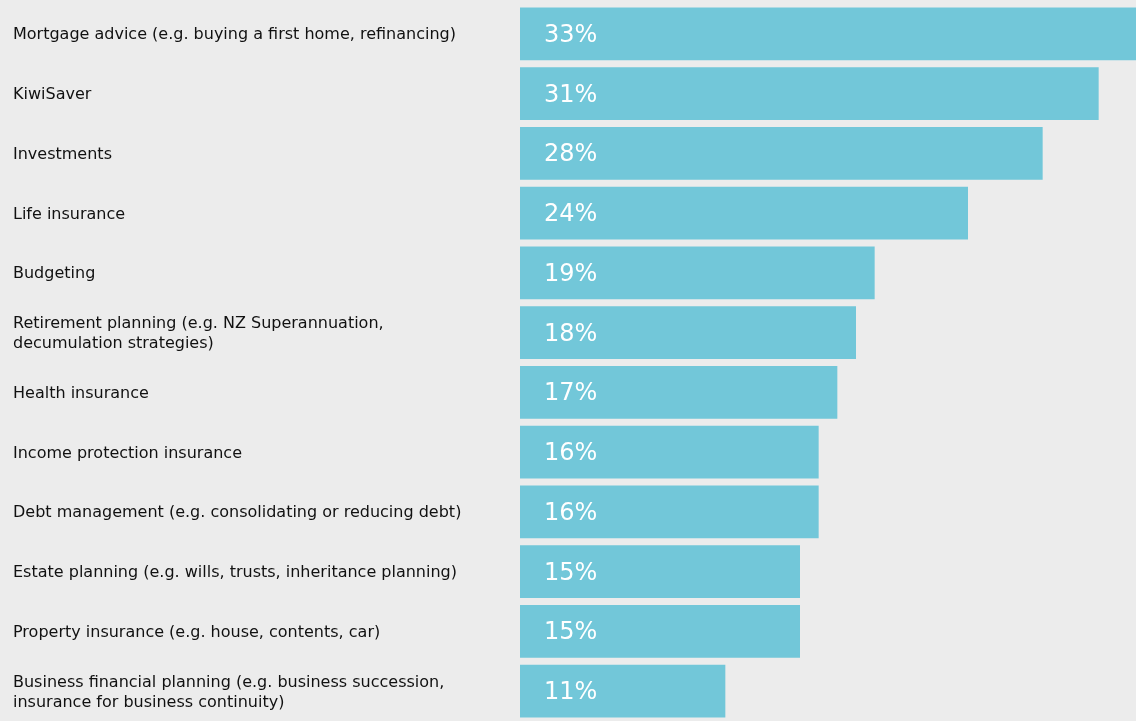 This screenshot has height=721, width=1136. Describe the element at coordinates (81, 392) in the screenshot. I see `y-tick-label: Health insurance` at that location.